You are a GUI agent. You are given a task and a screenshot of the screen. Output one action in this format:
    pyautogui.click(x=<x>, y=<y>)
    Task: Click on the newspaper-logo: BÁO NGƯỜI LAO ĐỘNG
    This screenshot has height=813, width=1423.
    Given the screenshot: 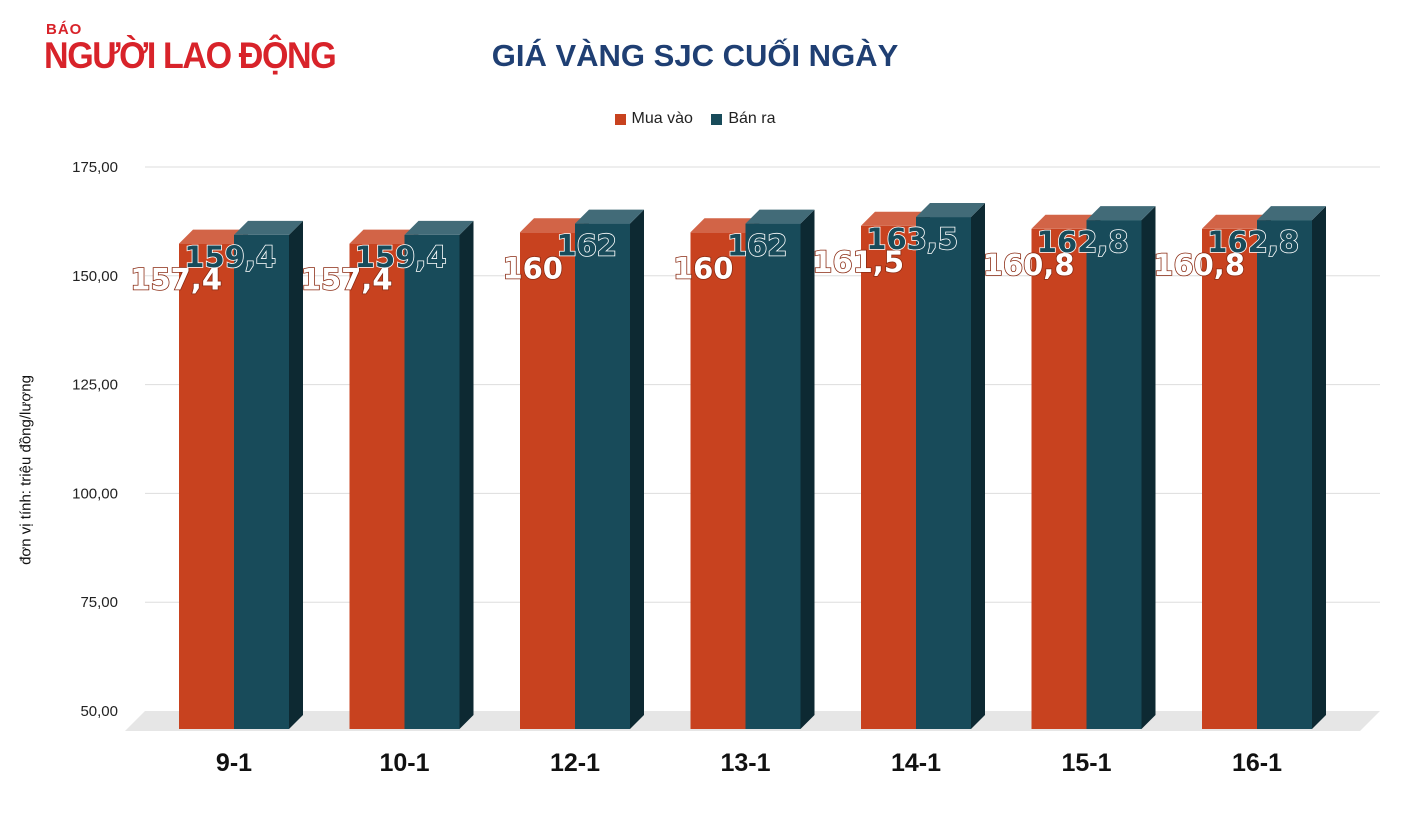 What is the action you would take?
    pyautogui.click(x=190, y=49)
    